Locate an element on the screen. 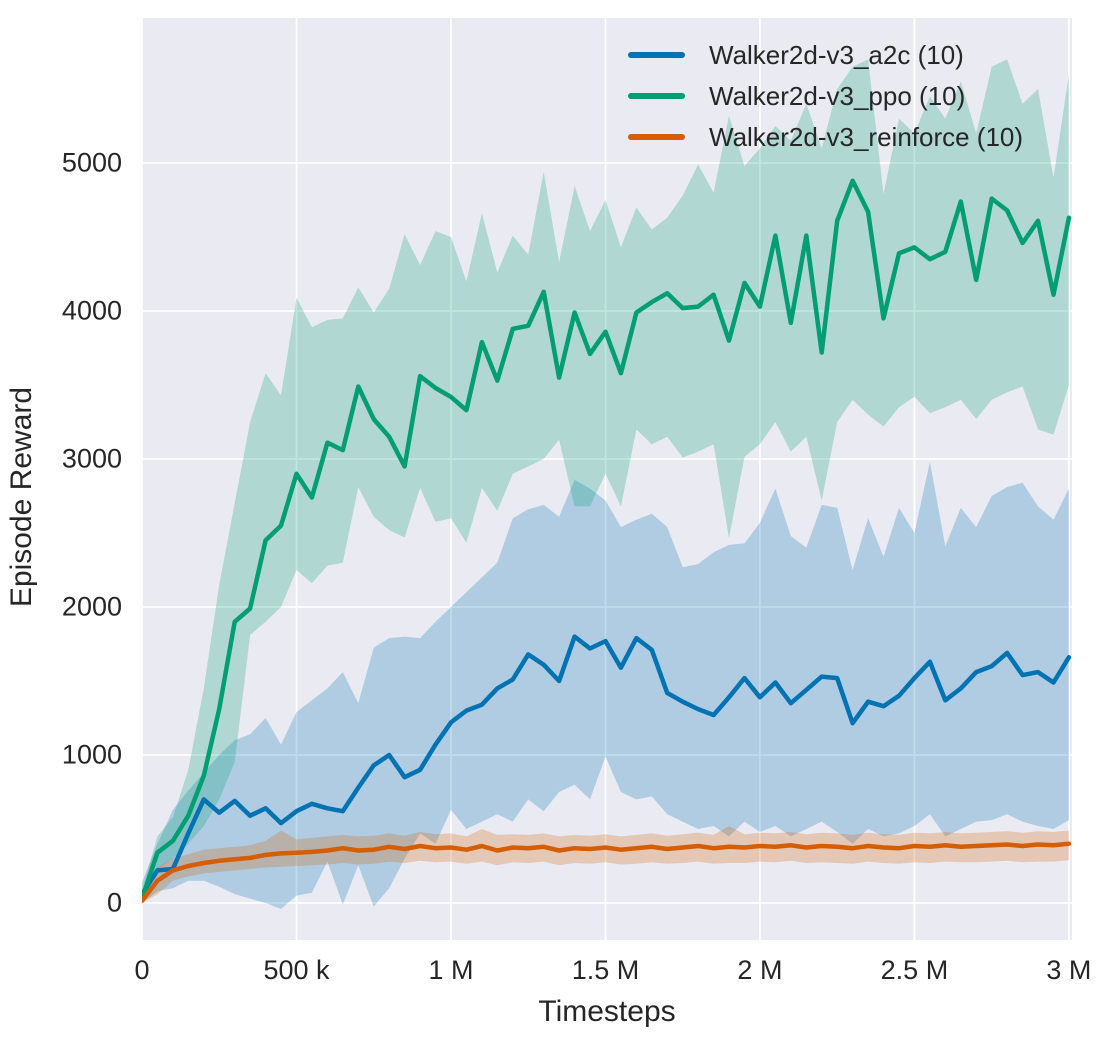  legend-label: Walker2d-v3_a2c (10) is located at coordinates (836, 54).